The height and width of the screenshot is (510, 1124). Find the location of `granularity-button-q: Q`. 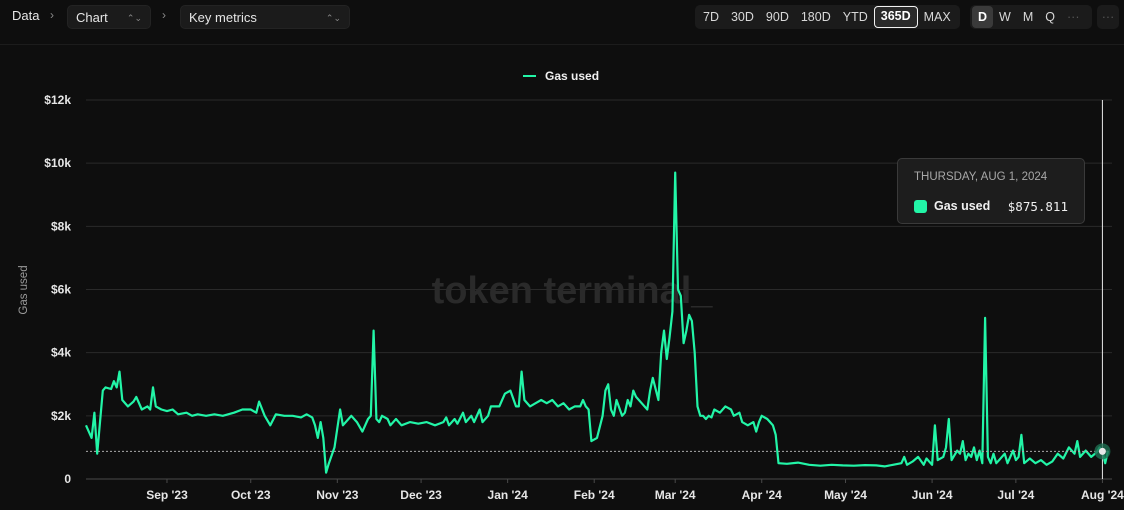

granularity-button-q: Q is located at coordinates (1050, 17).